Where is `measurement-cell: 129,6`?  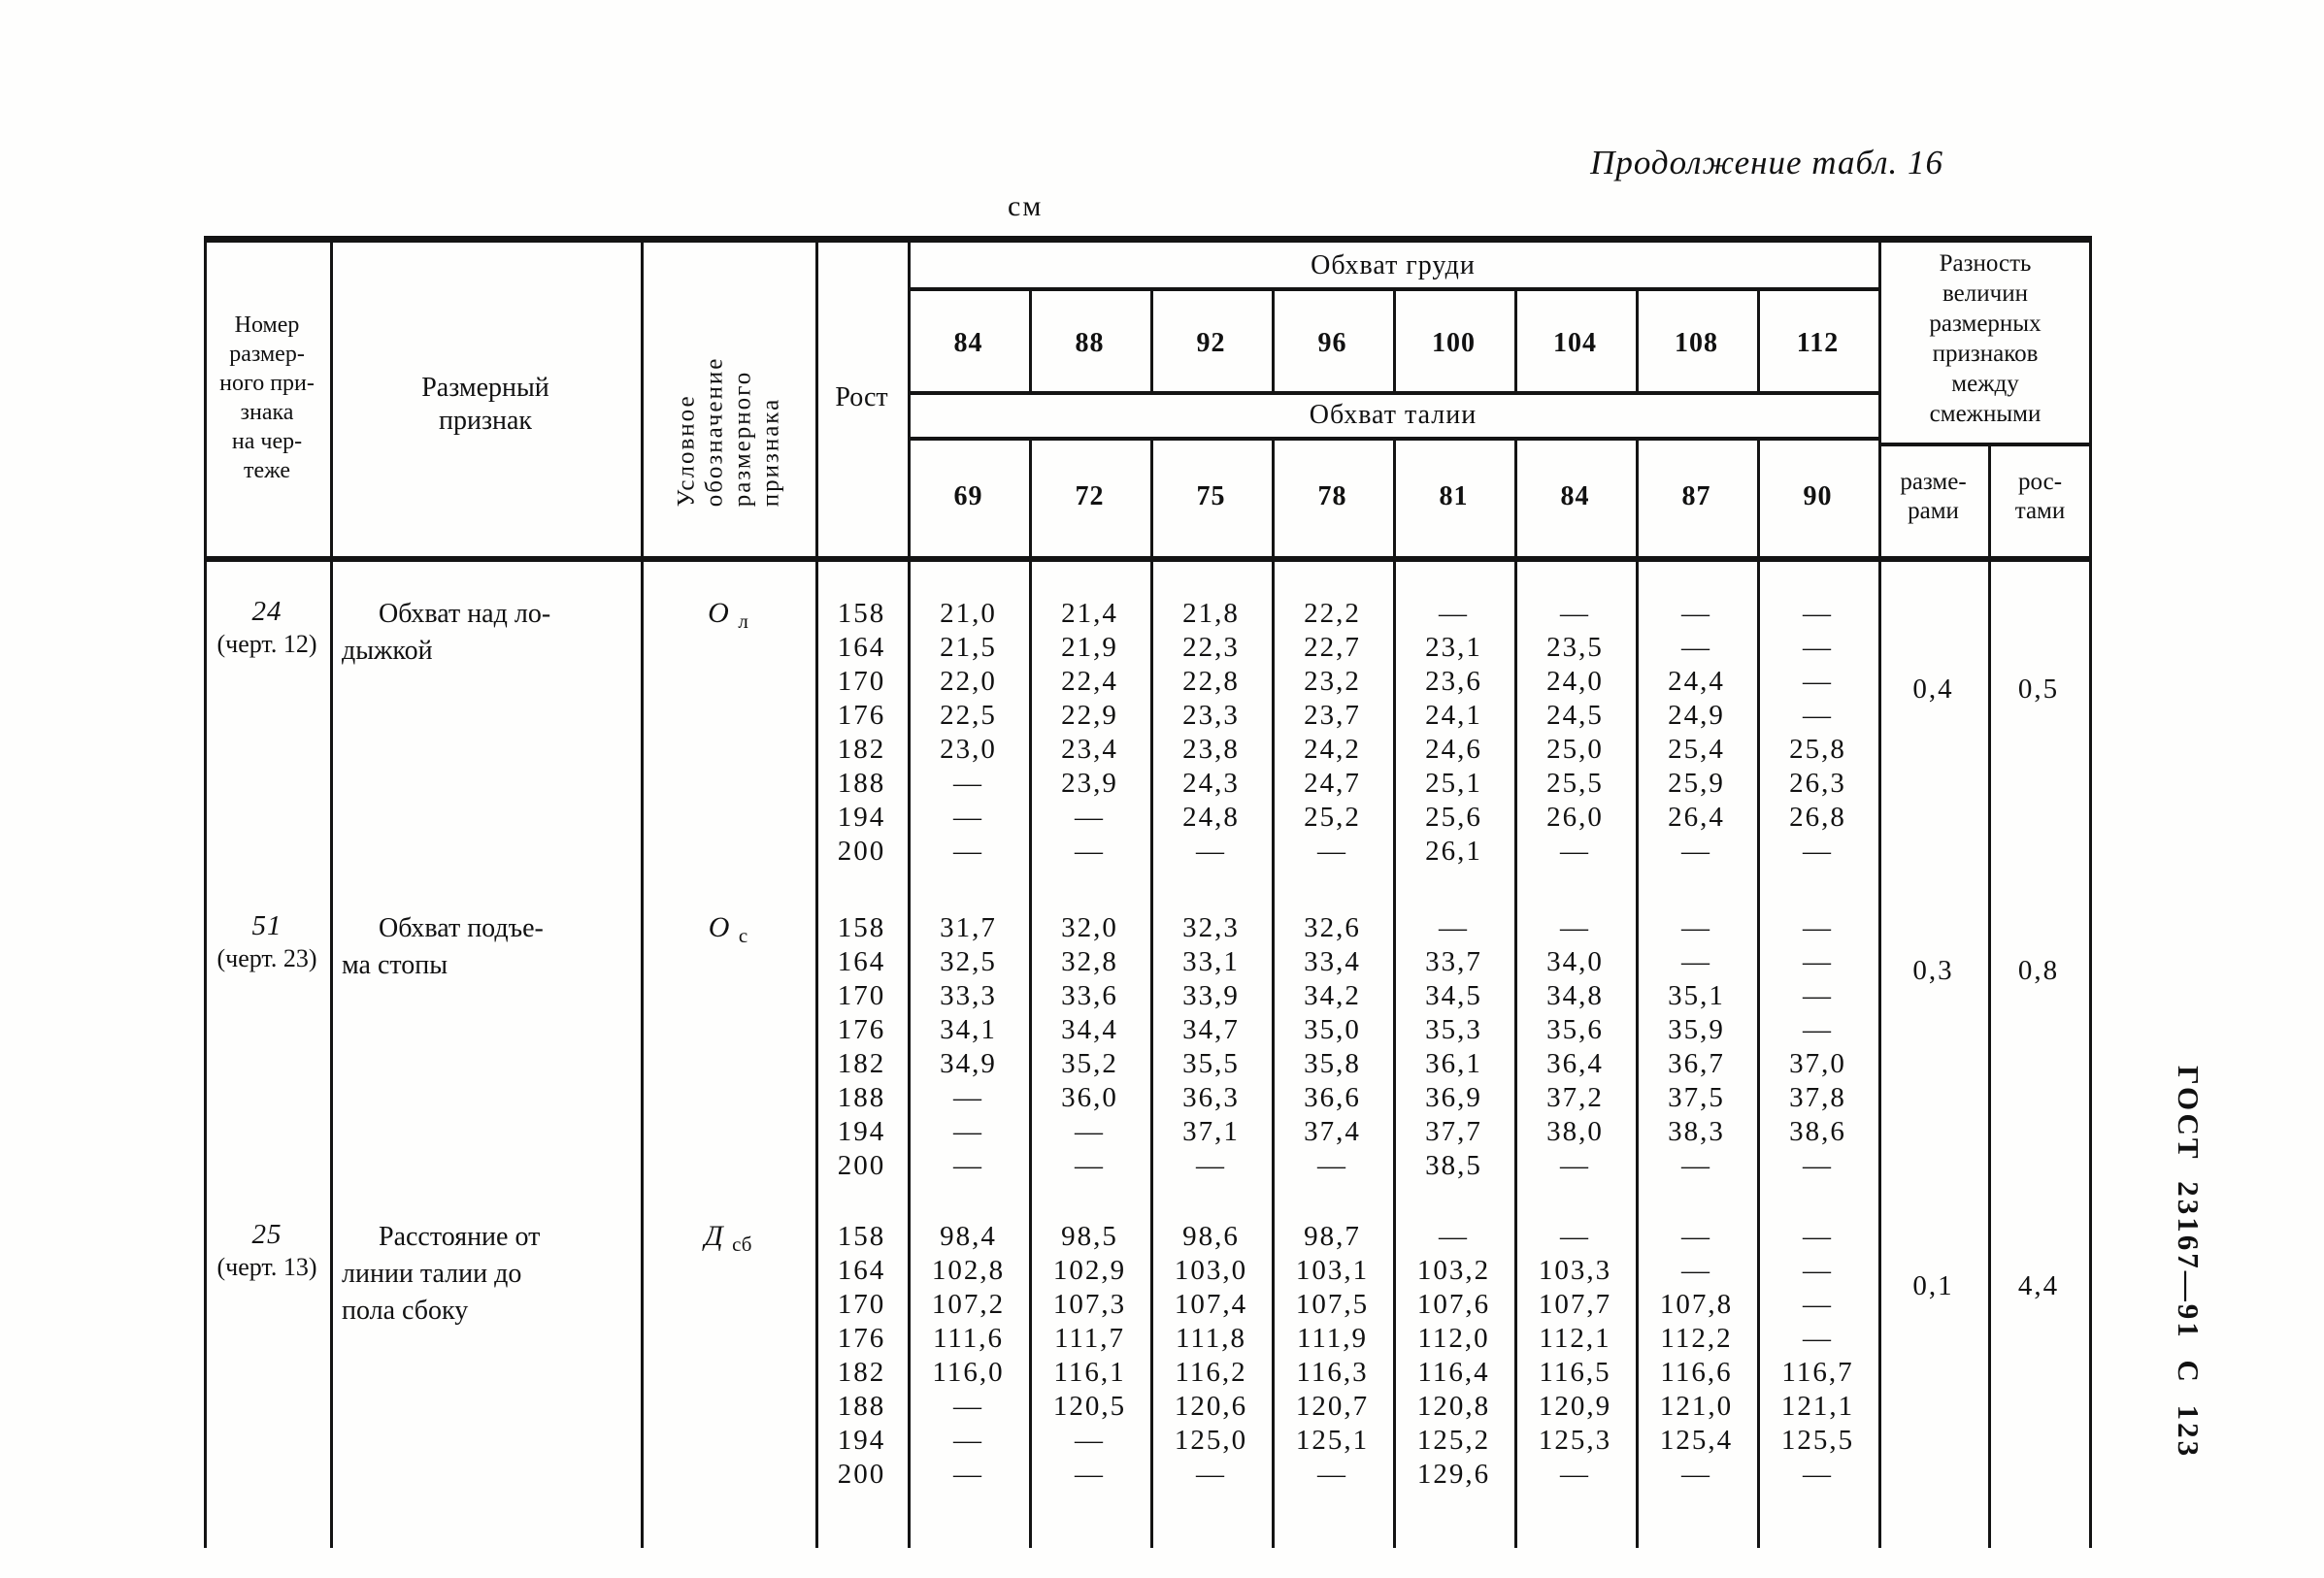 measurement-cell: 129,6 is located at coordinates (1453, 1474).